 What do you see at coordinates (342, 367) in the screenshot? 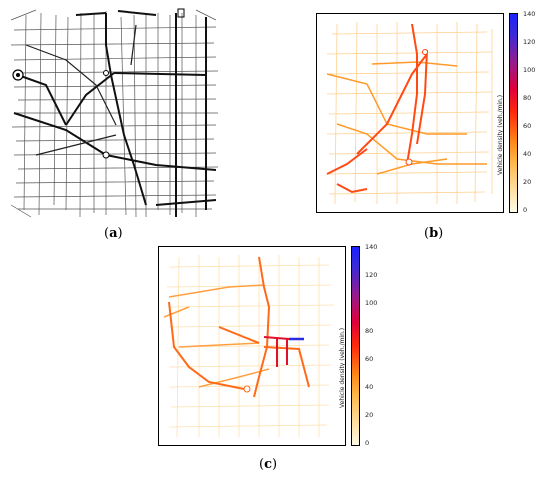
I see `colorbar-c-label: Vehicle density (veh./min.)` at bounding box center [342, 367].